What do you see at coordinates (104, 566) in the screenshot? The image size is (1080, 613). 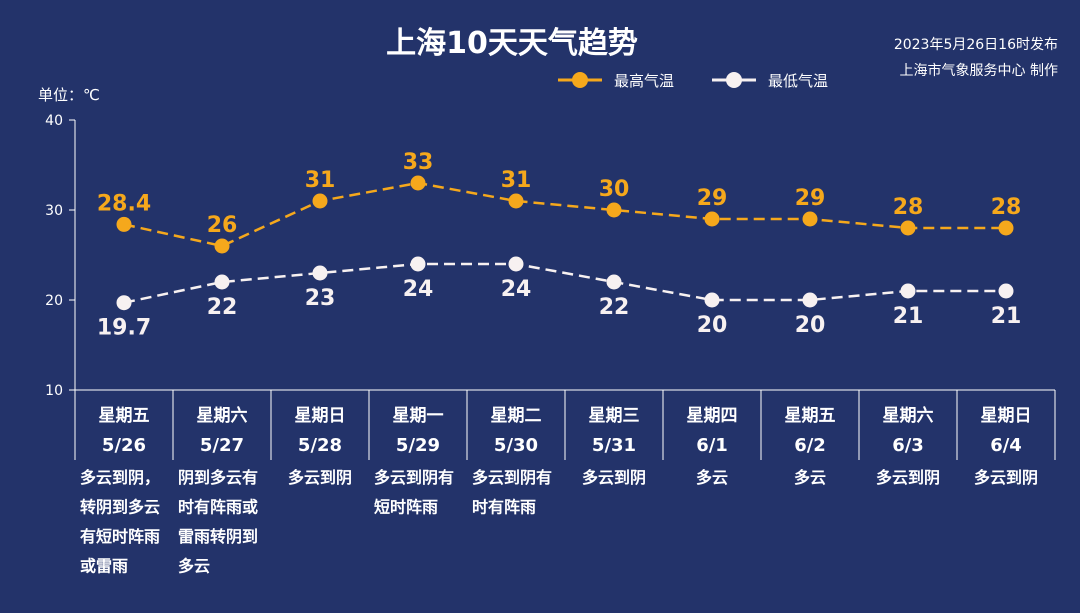 I see `weather-description: 或雷雨` at bounding box center [104, 566].